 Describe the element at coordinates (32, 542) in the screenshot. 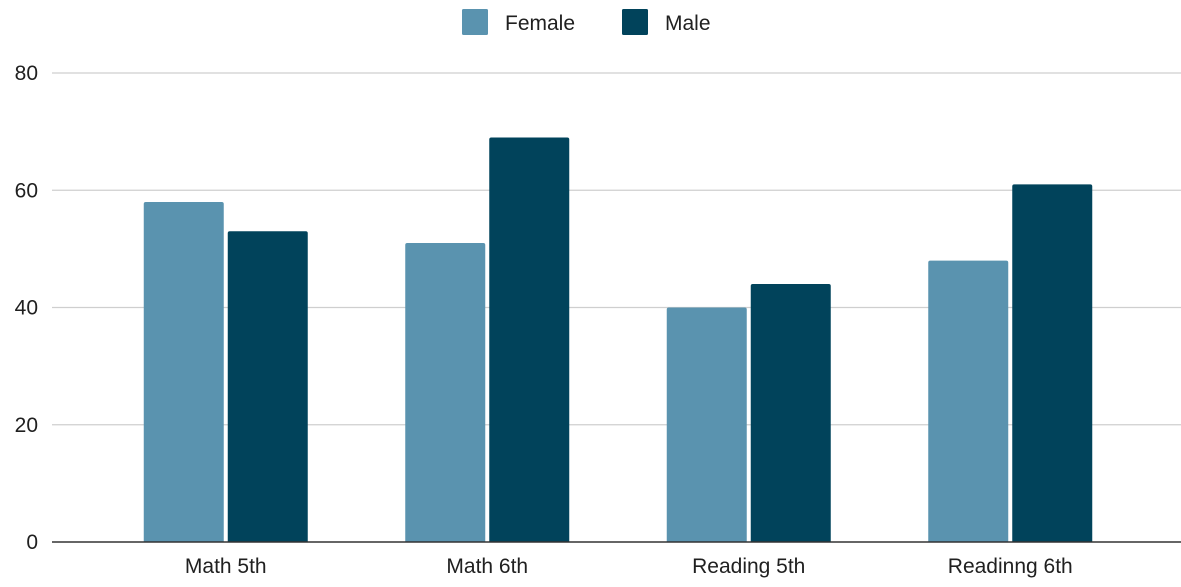

I see `y-tick-label: 0` at that location.